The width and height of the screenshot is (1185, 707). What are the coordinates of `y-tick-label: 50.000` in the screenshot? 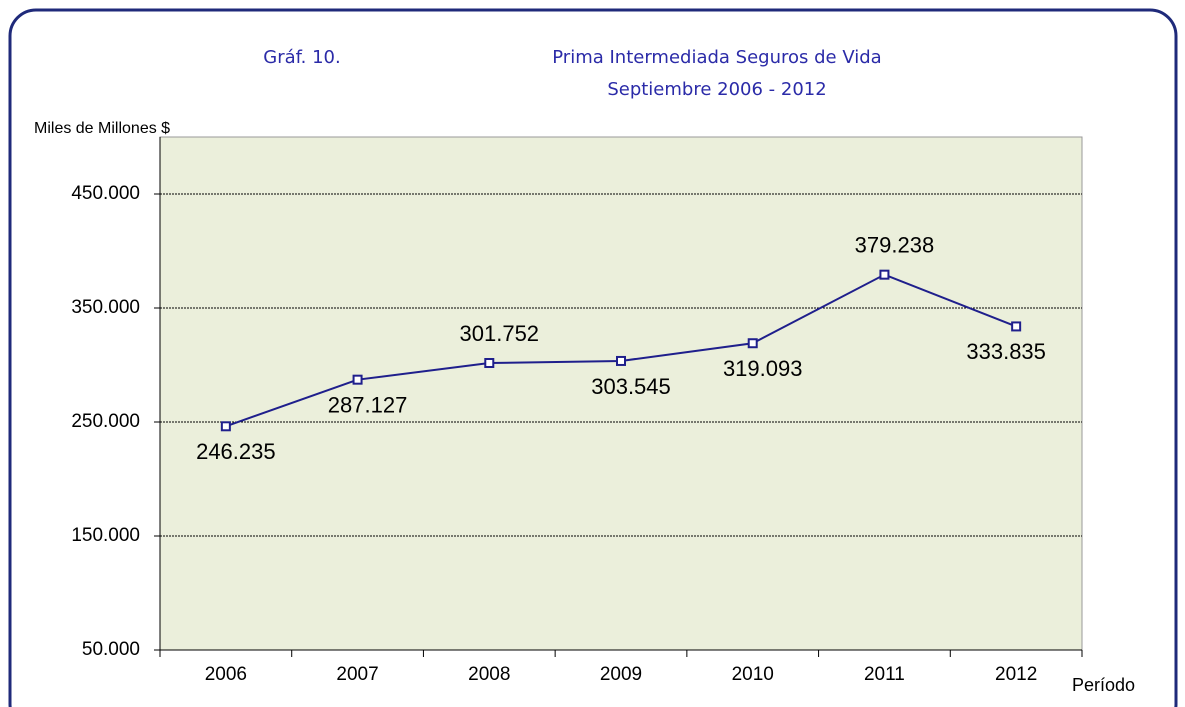 It's located at (111, 649).